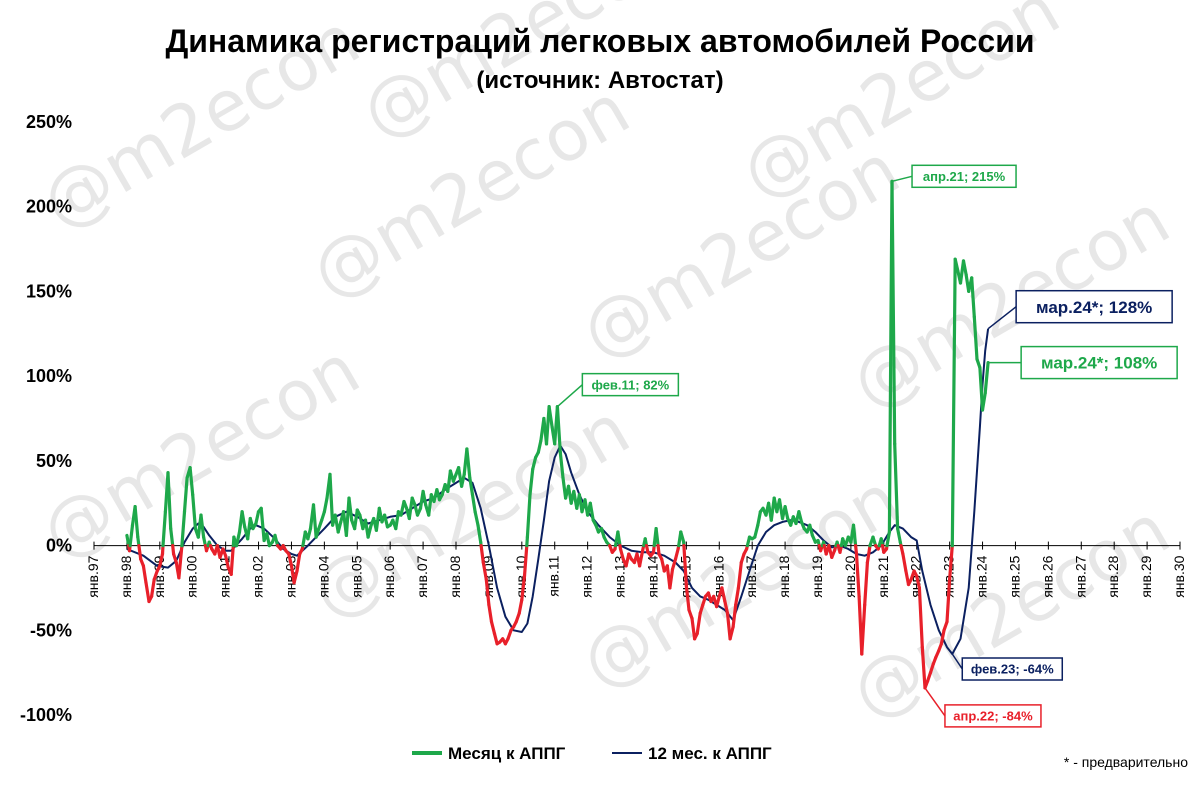  Describe the element at coordinates (49, 122) in the screenshot. I see `y-tick-label: 250%` at that location.